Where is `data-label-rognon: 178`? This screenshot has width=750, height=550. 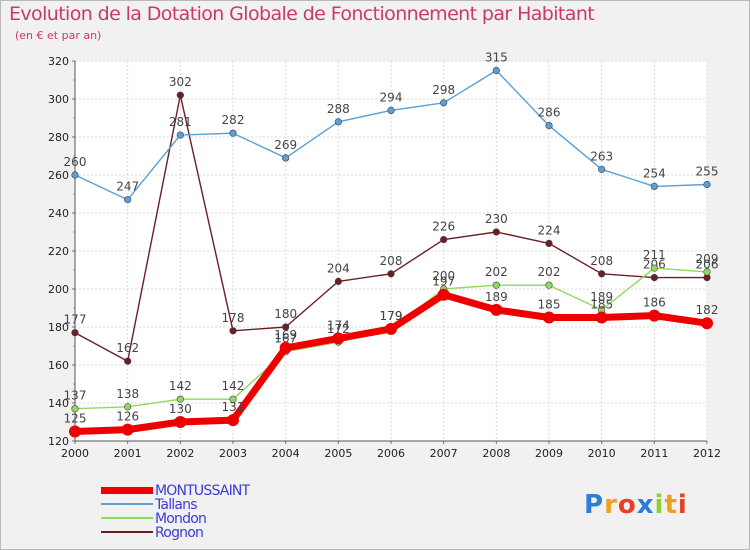
data-label-rognon: 178 is located at coordinates (233, 318).